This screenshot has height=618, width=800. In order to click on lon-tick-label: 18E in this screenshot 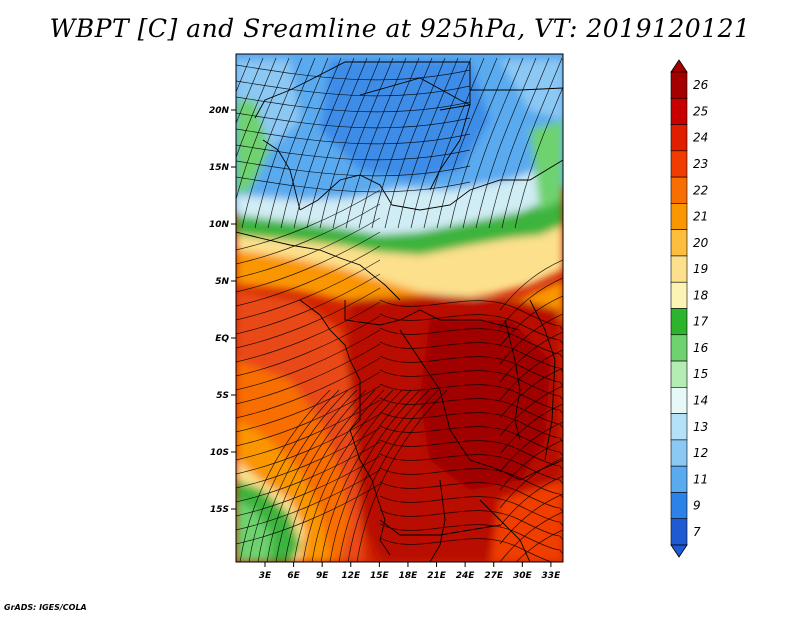, I will do `click(409, 576)`.